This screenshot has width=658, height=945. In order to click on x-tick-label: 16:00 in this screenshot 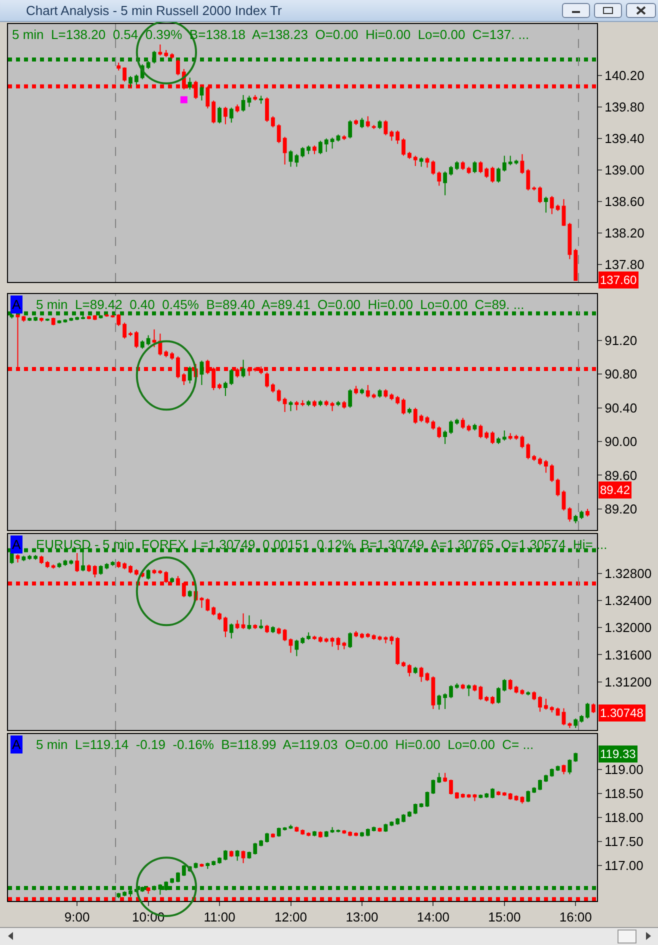, I will do `click(575, 917)`.